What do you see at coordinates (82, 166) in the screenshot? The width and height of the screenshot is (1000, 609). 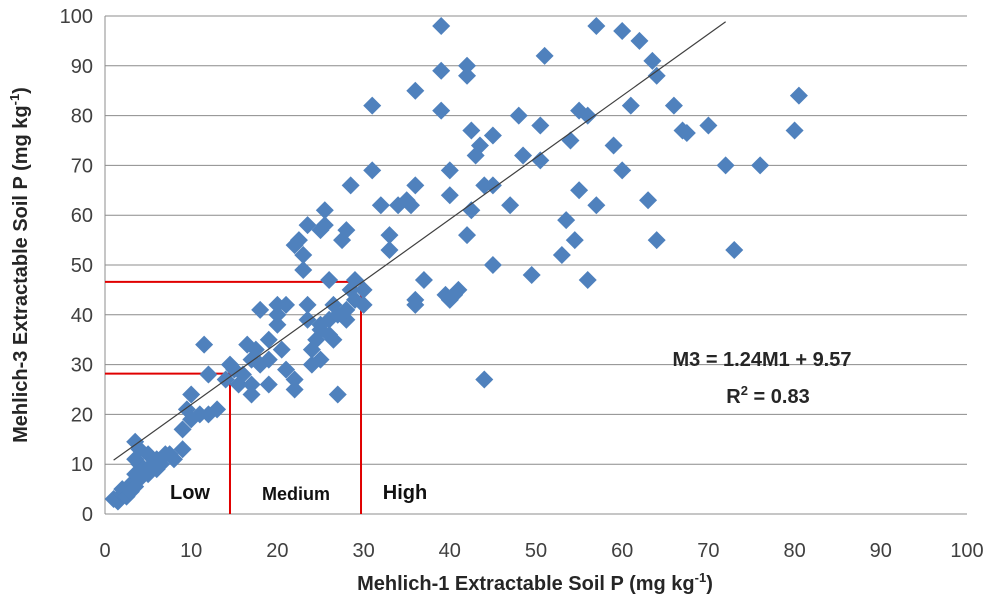 I see `y-tick-label: 70` at bounding box center [82, 166].